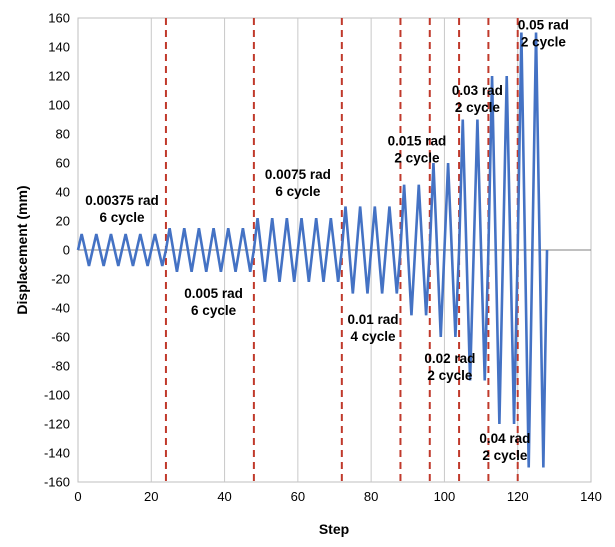  Describe the element at coordinates (59, 105) in the screenshot. I see `y-tick-label: 100` at that location.